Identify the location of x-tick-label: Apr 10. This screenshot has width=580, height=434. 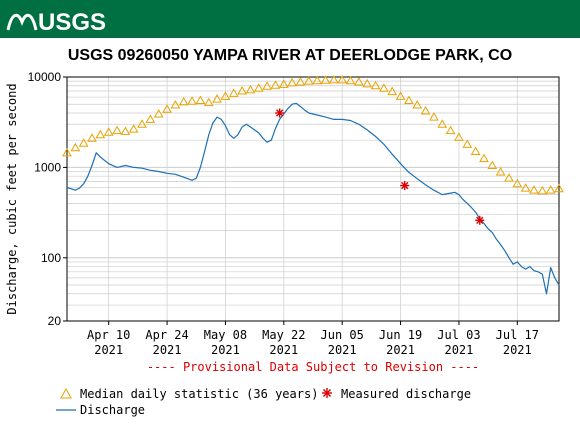
(108, 335).